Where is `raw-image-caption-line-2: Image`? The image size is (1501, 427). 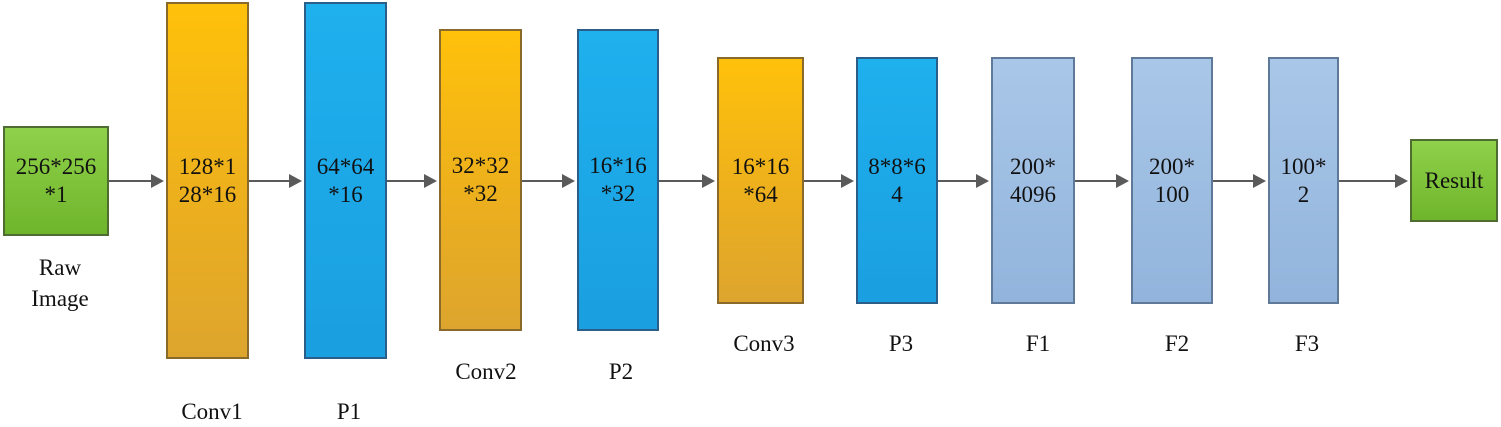 raw-image-caption-line-2: Image is located at coordinates (60, 298).